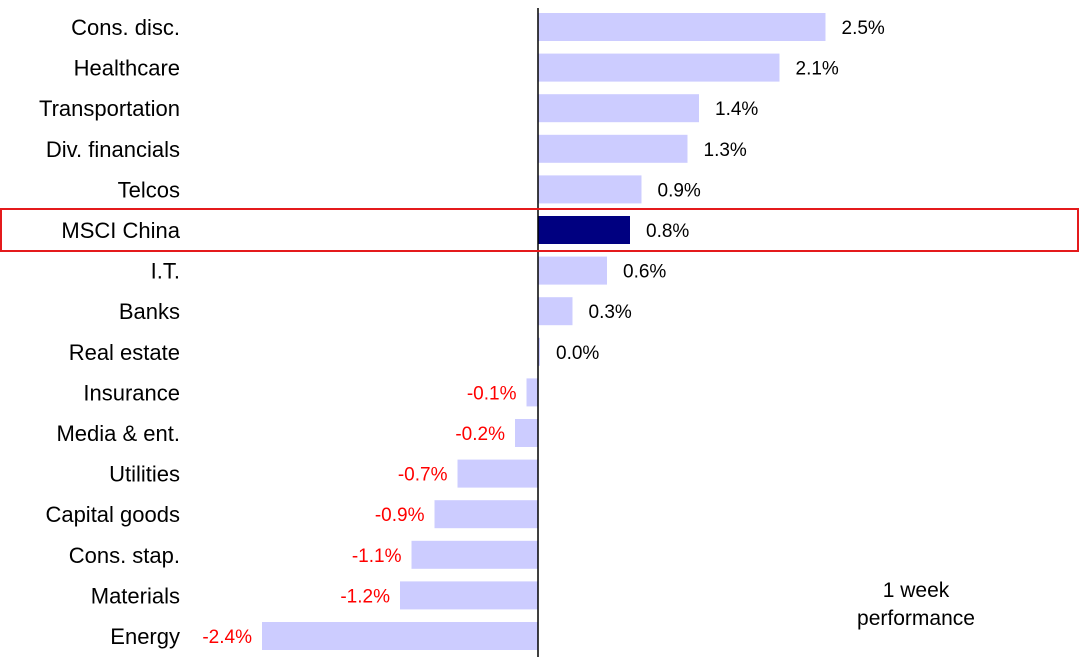 The height and width of the screenshot is (663, 1080). What do you see at coordinates (659, 67) in the screenshot?
I see `bar-healthcare` at bounding box center [659, 67].